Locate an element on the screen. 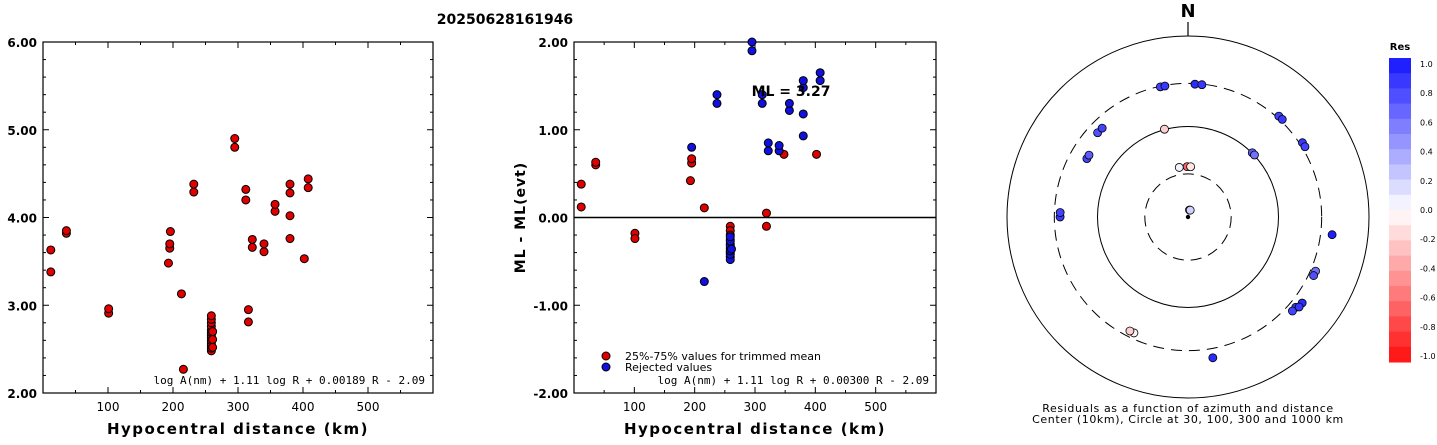 This screenshot has height=445, width=1437. x-tick-label: 300 is located at coordinates (238, 407).